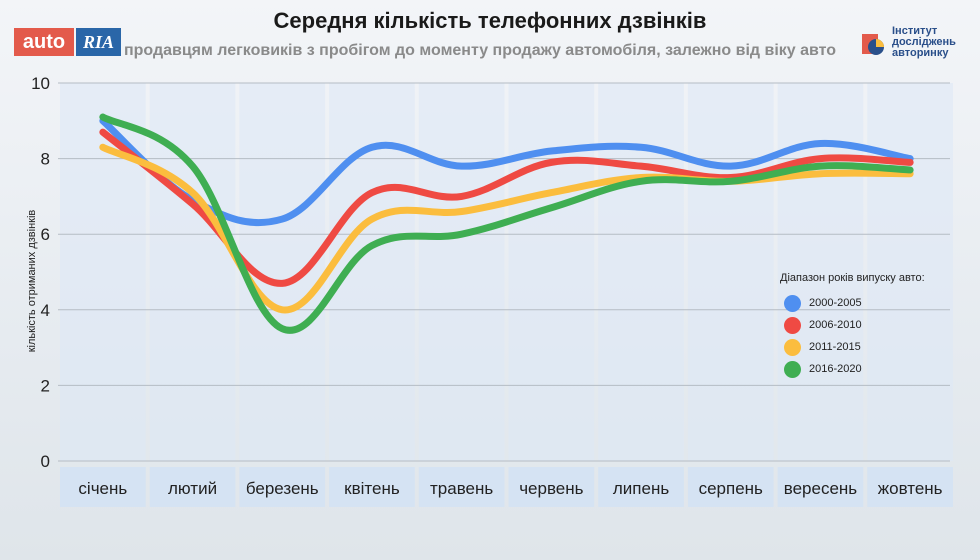 The height and width of the screenshot is (560, 980). Describe the element at coordinates (44, 42) in the screenshot. I see `auto-logo: auto` at that location.